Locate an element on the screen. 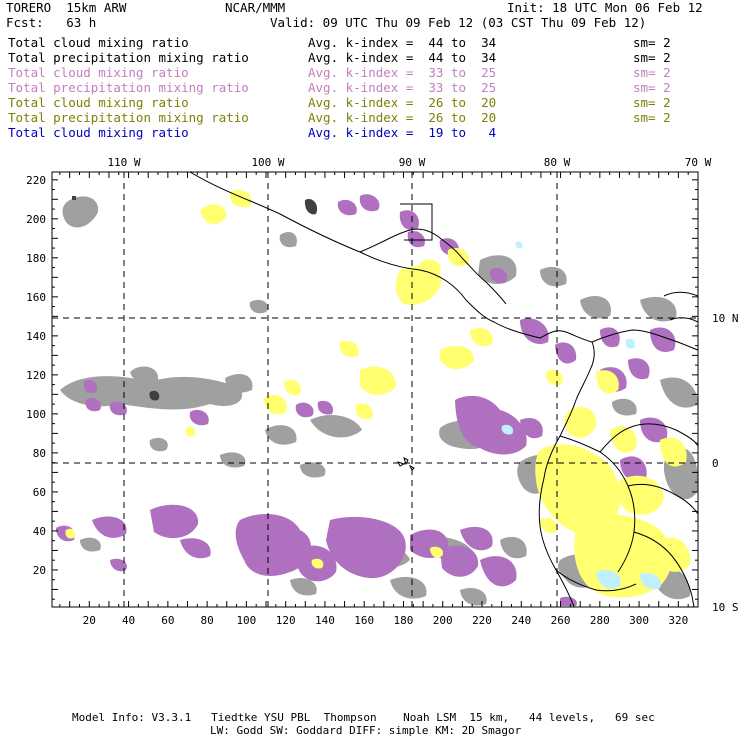 This screenshot has height=740, width=740. y-tick-label: 40 is located at coordinates (39, 531).